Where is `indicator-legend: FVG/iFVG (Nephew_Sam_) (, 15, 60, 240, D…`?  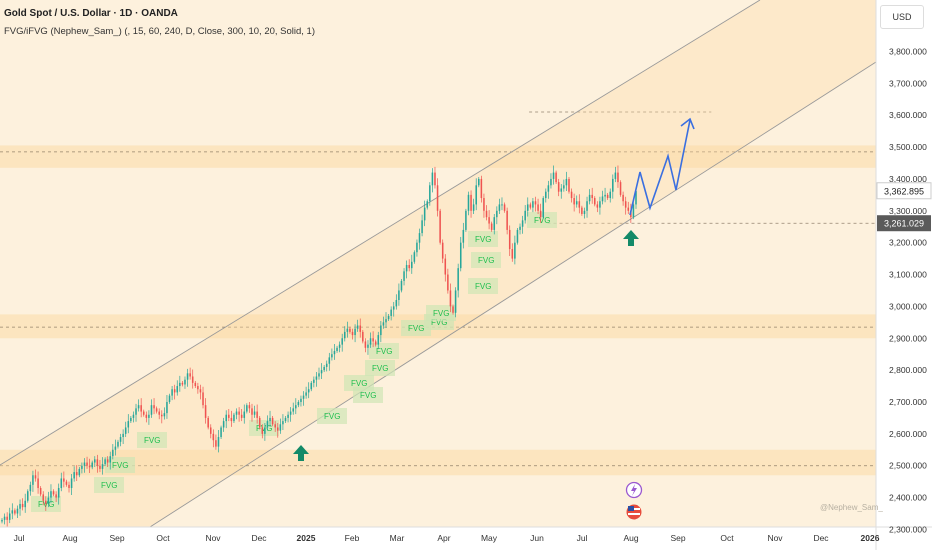 indicator-legend: FVG/iFVG (Nephew_Sam_) (, 15, 60, 240, D… is located at coordinates (160, 31).